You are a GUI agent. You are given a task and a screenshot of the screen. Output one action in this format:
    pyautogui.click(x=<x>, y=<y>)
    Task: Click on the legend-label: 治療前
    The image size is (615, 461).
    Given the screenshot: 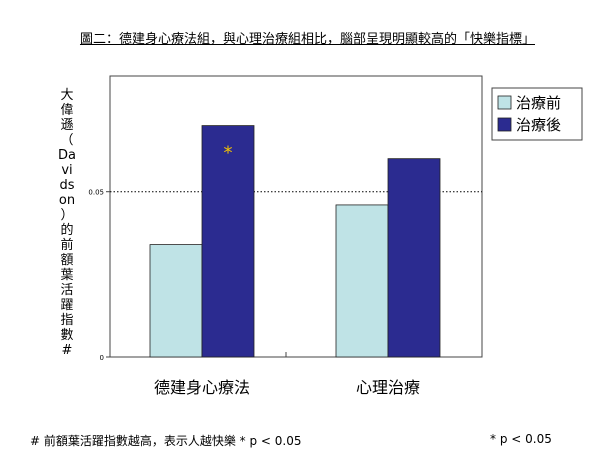 What is the action you would take?
    pyautogui.click(x=538, y=103)
    